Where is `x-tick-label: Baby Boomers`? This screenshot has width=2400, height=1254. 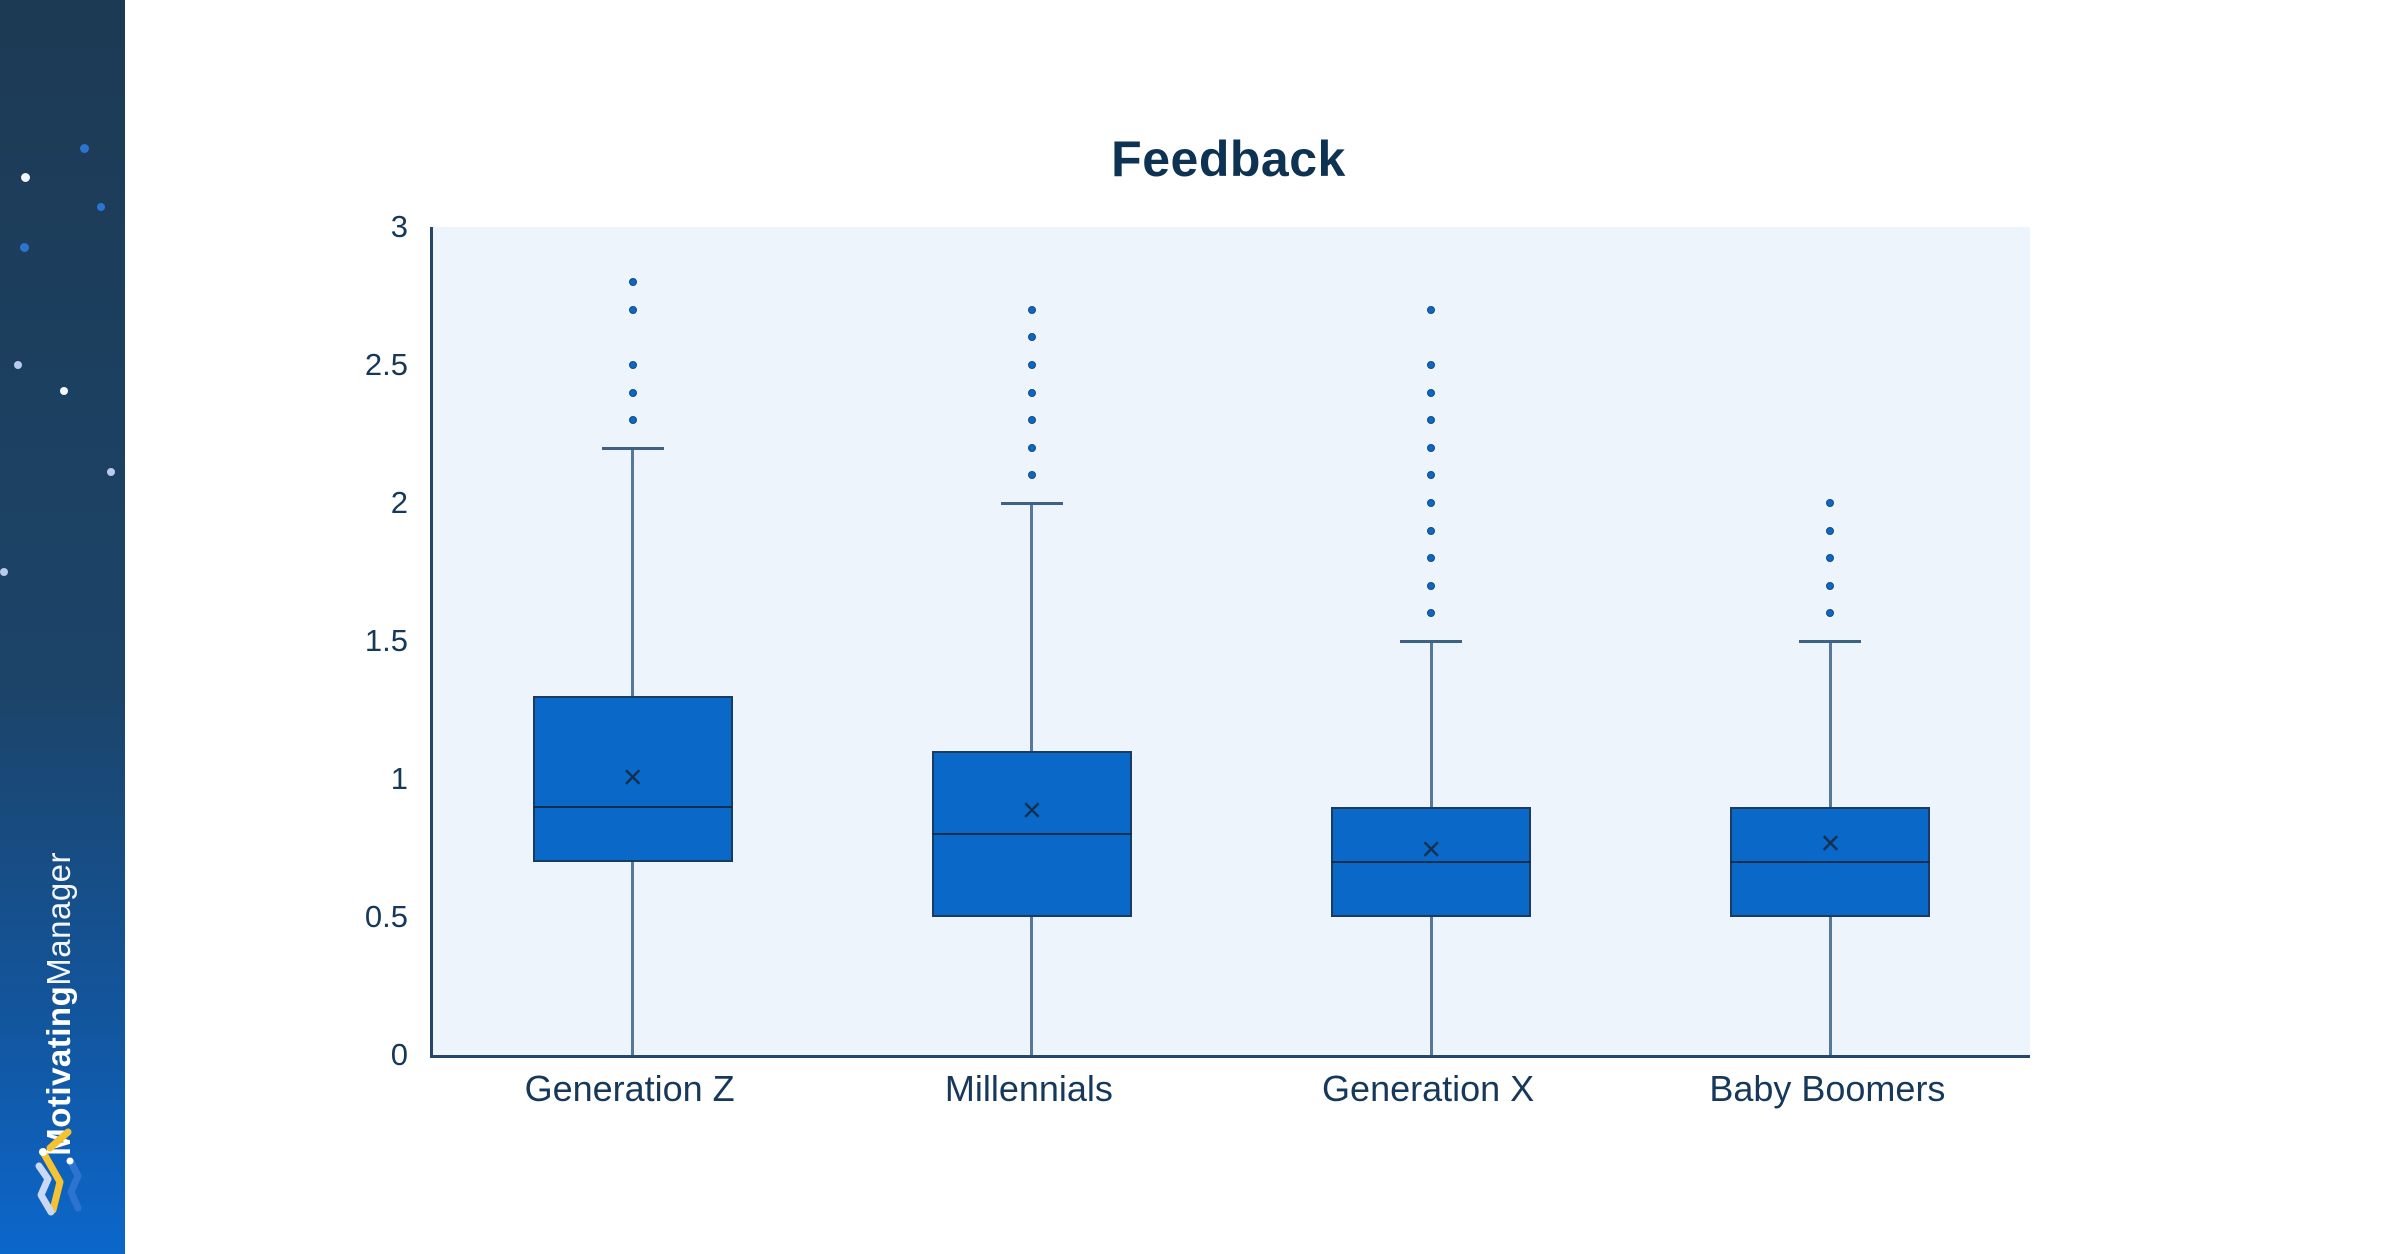
x-tick-label: Baby Boomers is located at coordinates (1827, 1088).